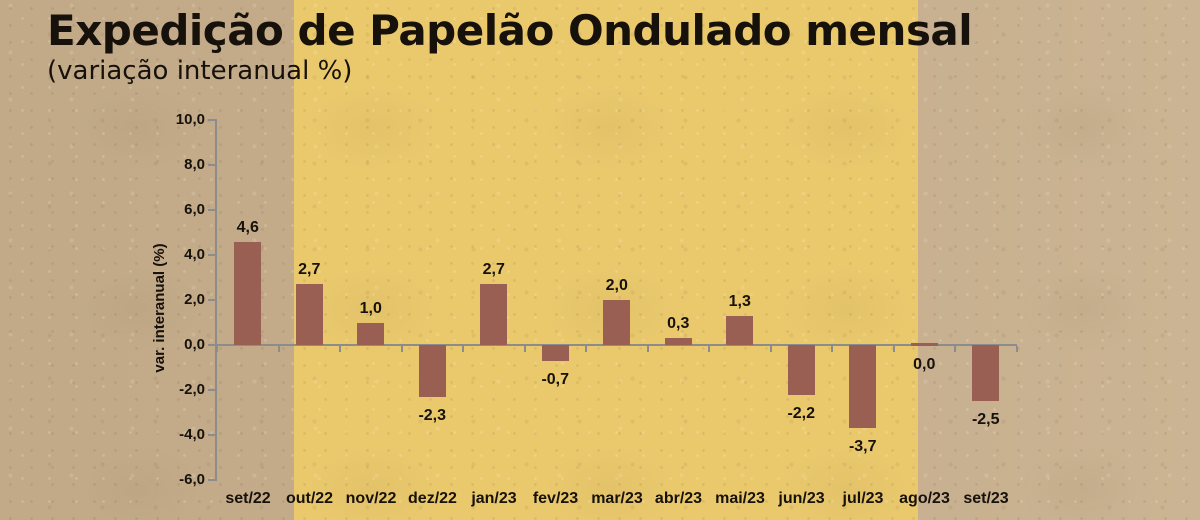 The image size is (1200, 520). I want to click on y-tick-label: 6,0, so click(194, 209).